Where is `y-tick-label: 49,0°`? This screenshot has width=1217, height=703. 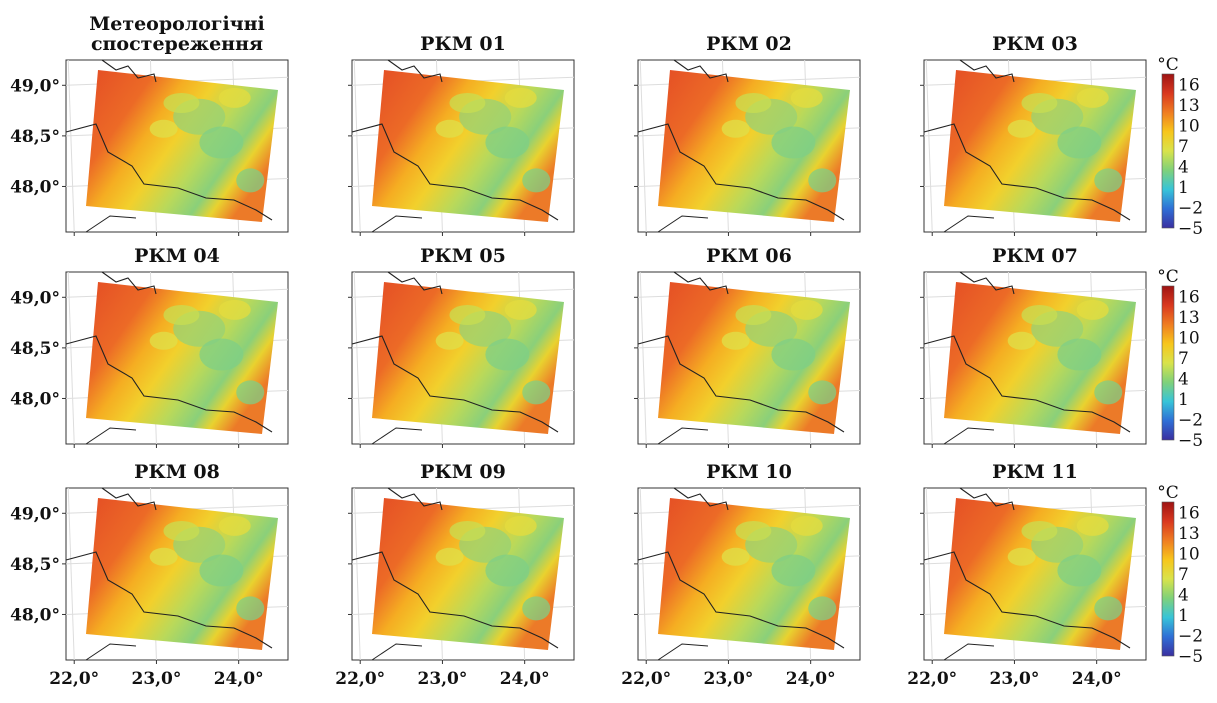 y-tick-label: 49,0° is located at coordinates (35, 298).